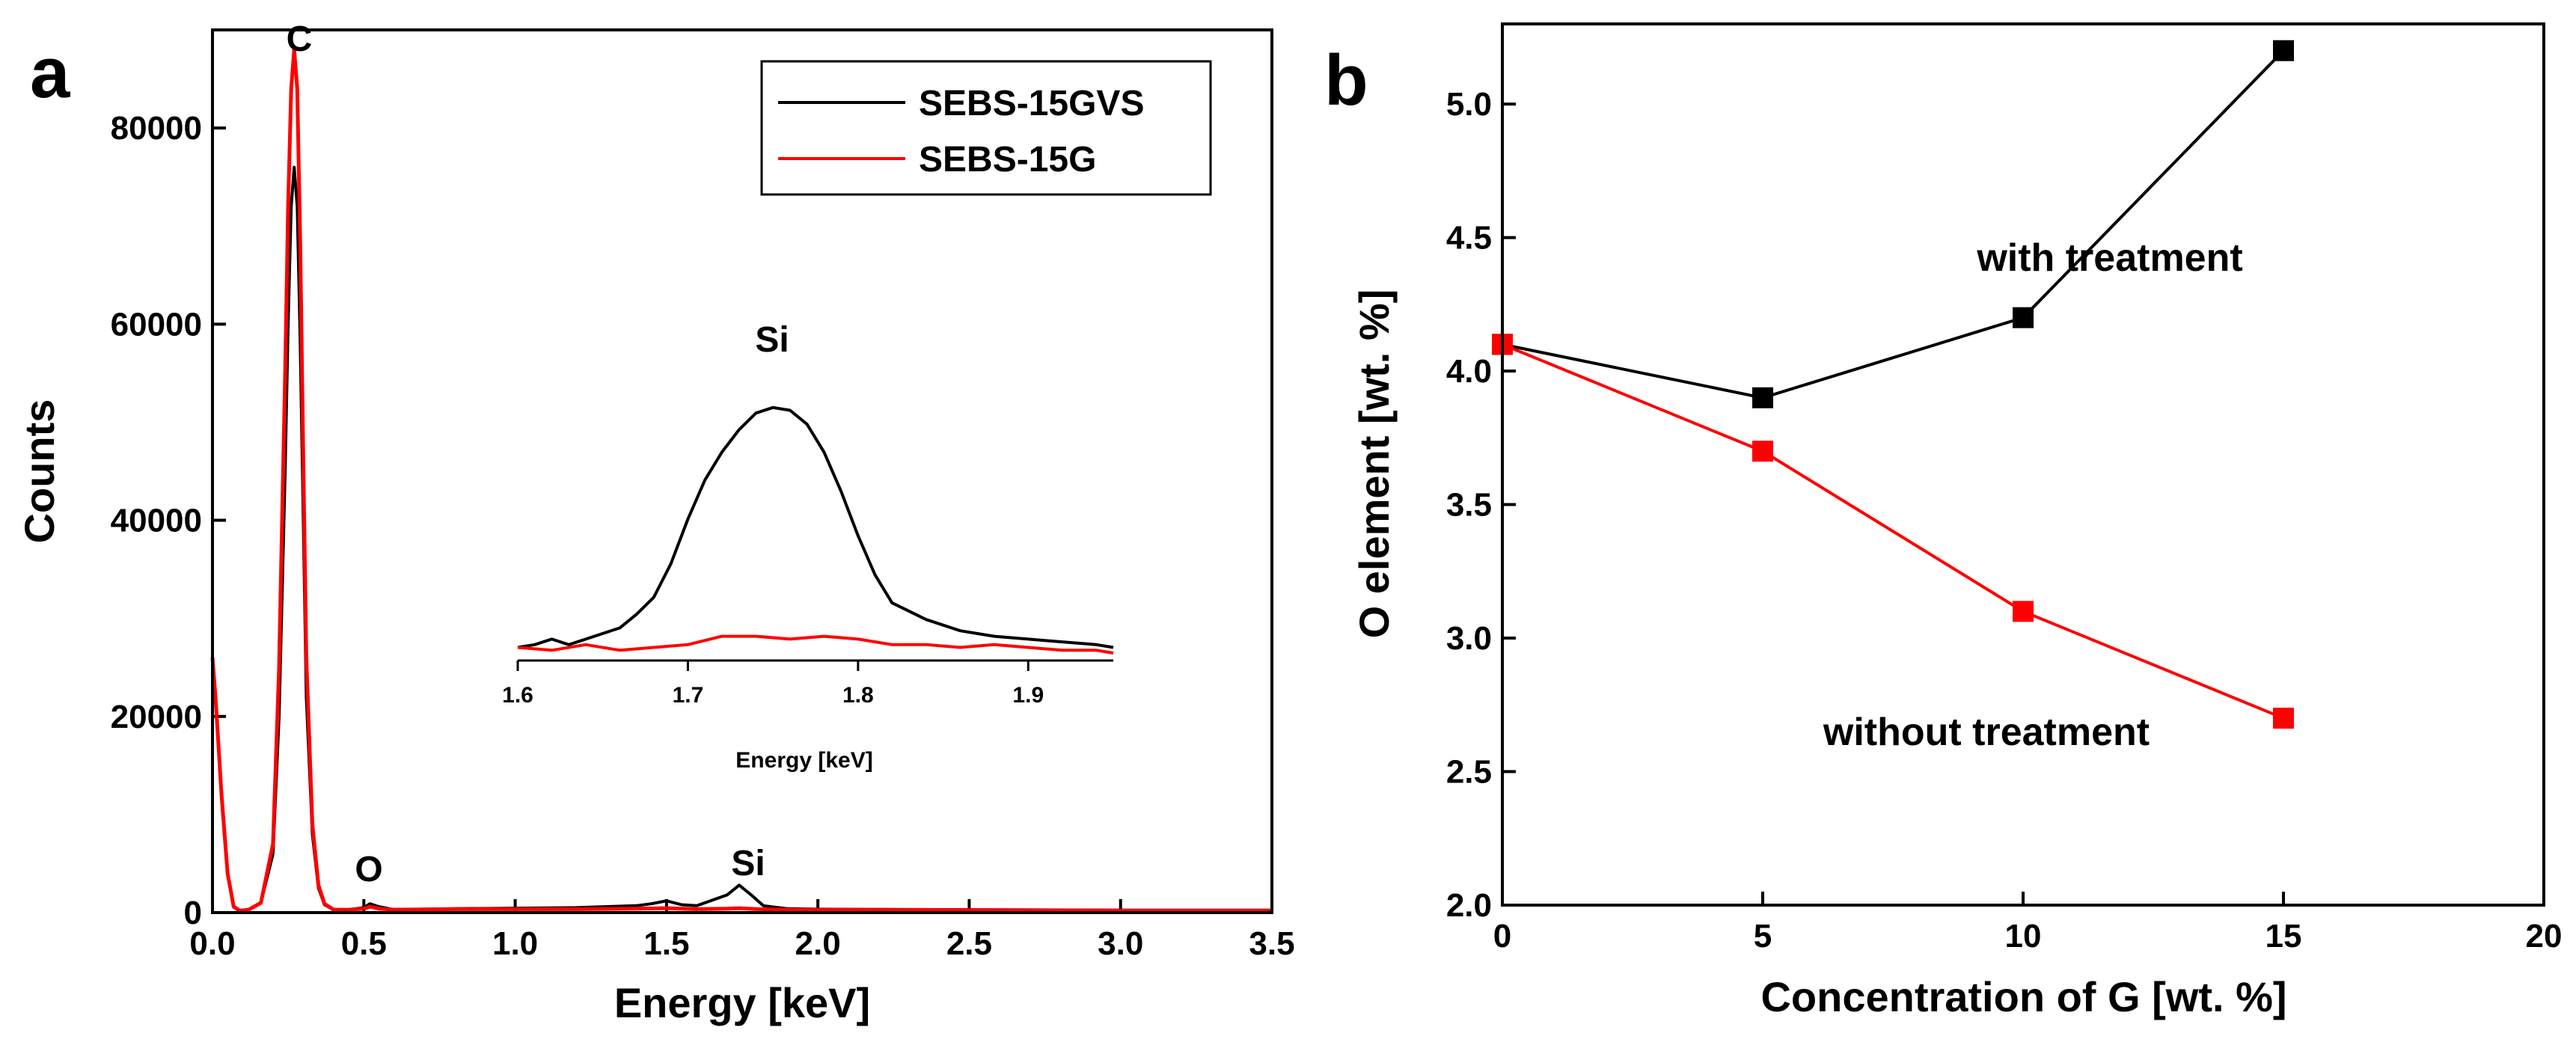 The height and width of the screenshot is (1045, 2576). What do you see at coordinates (1469, 505) in the screenshot?
I see `panel-b-y-tick-label: 3.5` at bounding box center [1469, 505].